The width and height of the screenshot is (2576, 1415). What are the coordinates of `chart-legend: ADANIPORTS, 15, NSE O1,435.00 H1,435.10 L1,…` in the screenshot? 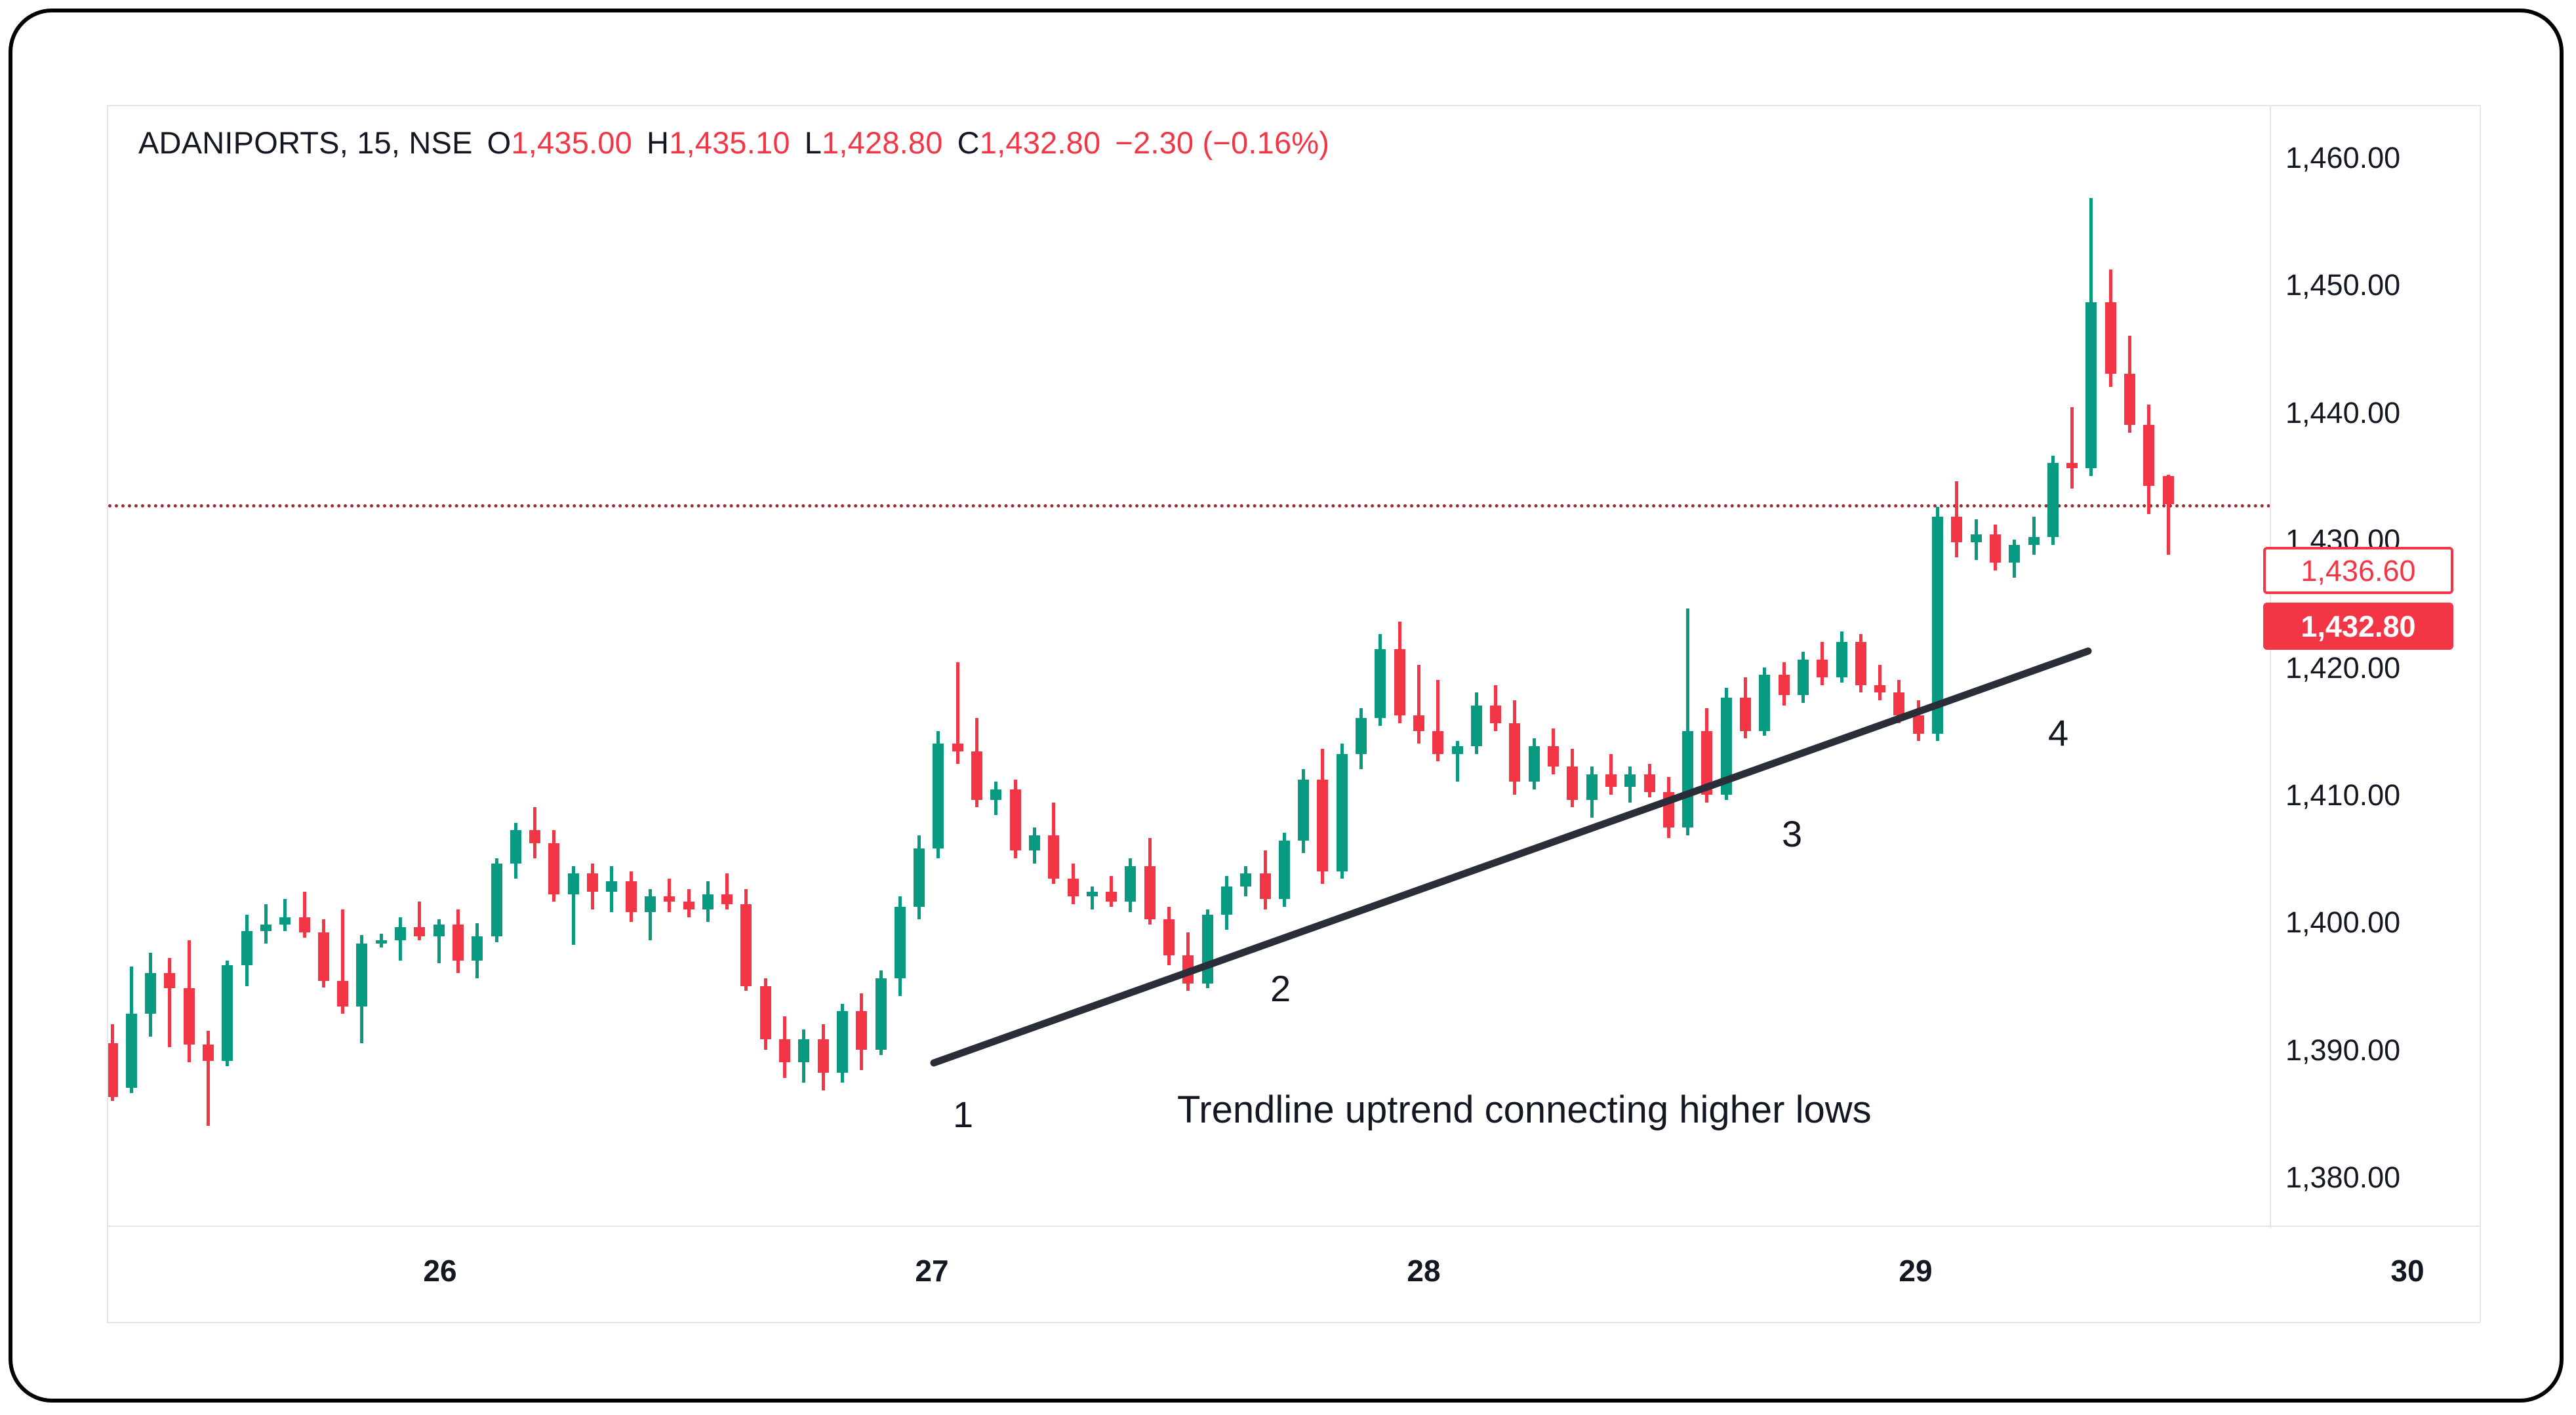 It's located at (733, 143).